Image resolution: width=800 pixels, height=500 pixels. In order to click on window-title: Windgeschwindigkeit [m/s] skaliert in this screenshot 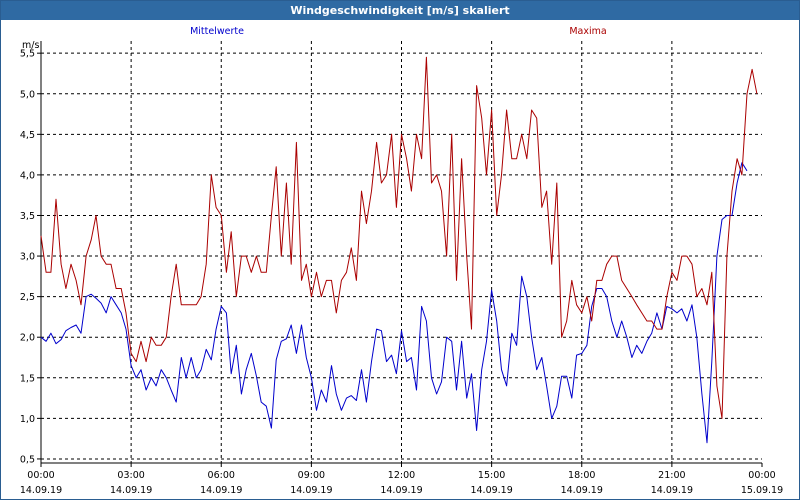, I will do `click(400, 10)`.